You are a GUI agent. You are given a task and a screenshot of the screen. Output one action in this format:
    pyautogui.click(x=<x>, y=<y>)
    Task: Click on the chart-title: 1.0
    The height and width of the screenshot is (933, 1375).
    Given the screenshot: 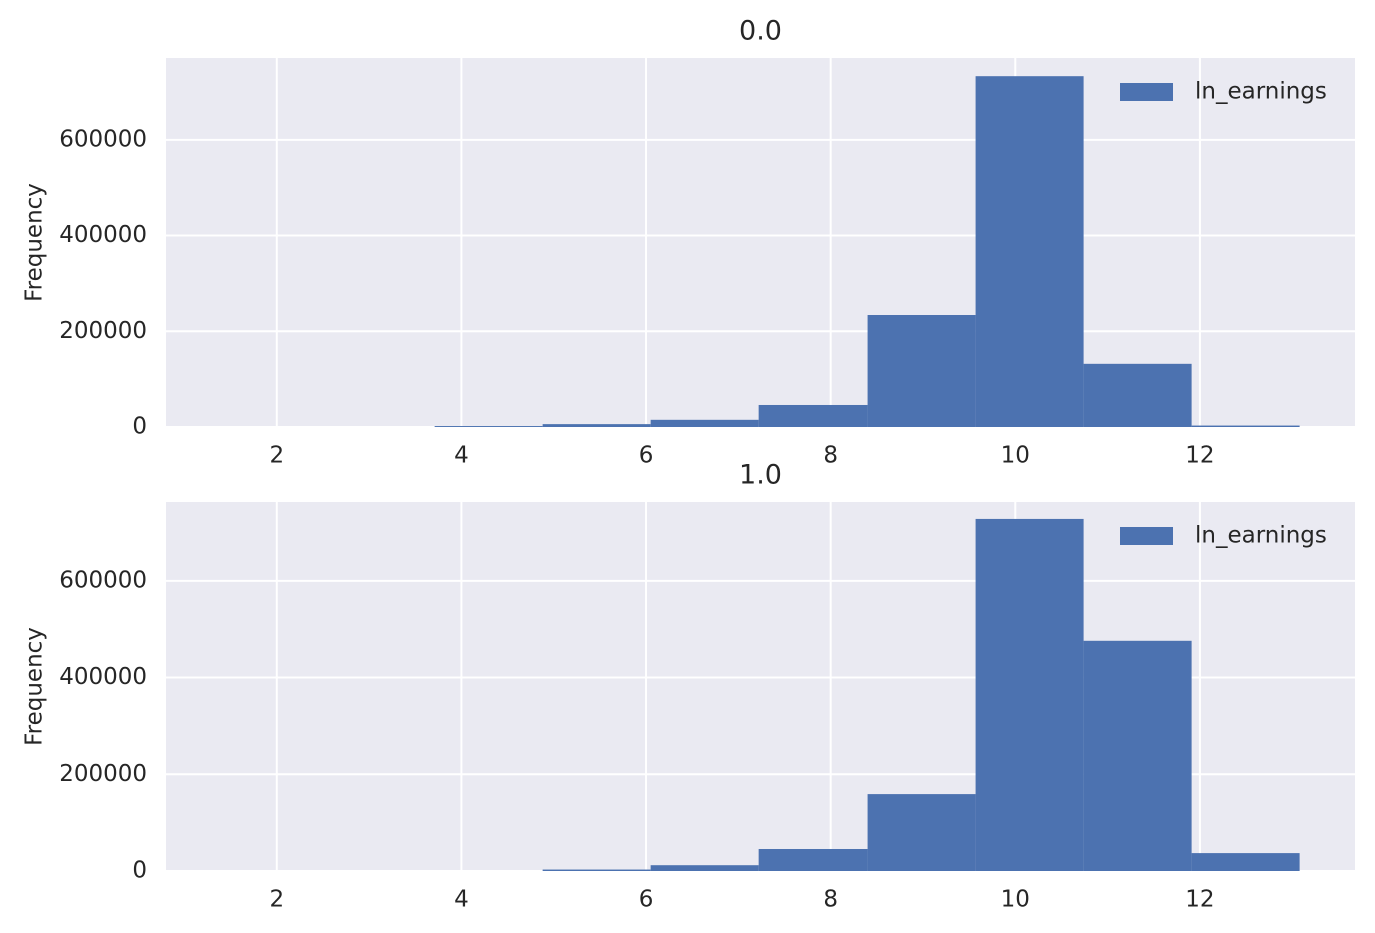 What is the action you would take?
    pyautogui.click(x=760, y=475)
    